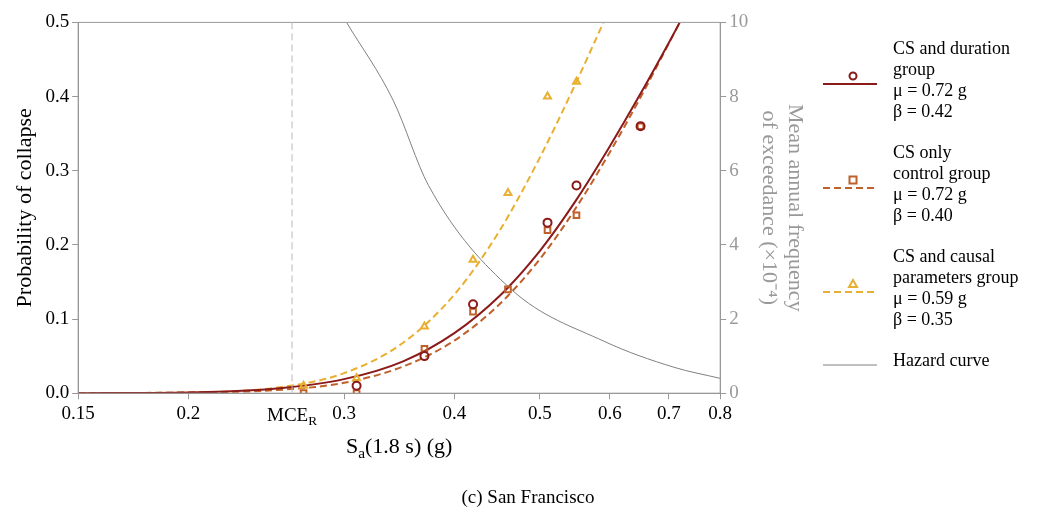 The width and height of the screenshot is (1056, 518). Describe the element at coordinates (57, 169) in the screenshot. I see `y-tick-label: 0.3` at that location.